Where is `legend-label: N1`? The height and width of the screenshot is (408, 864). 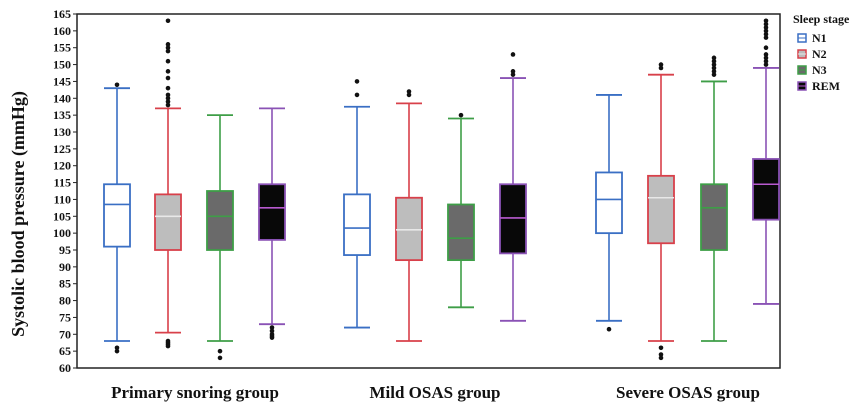 legend-label: N1 is located at coordinates (819, 38).